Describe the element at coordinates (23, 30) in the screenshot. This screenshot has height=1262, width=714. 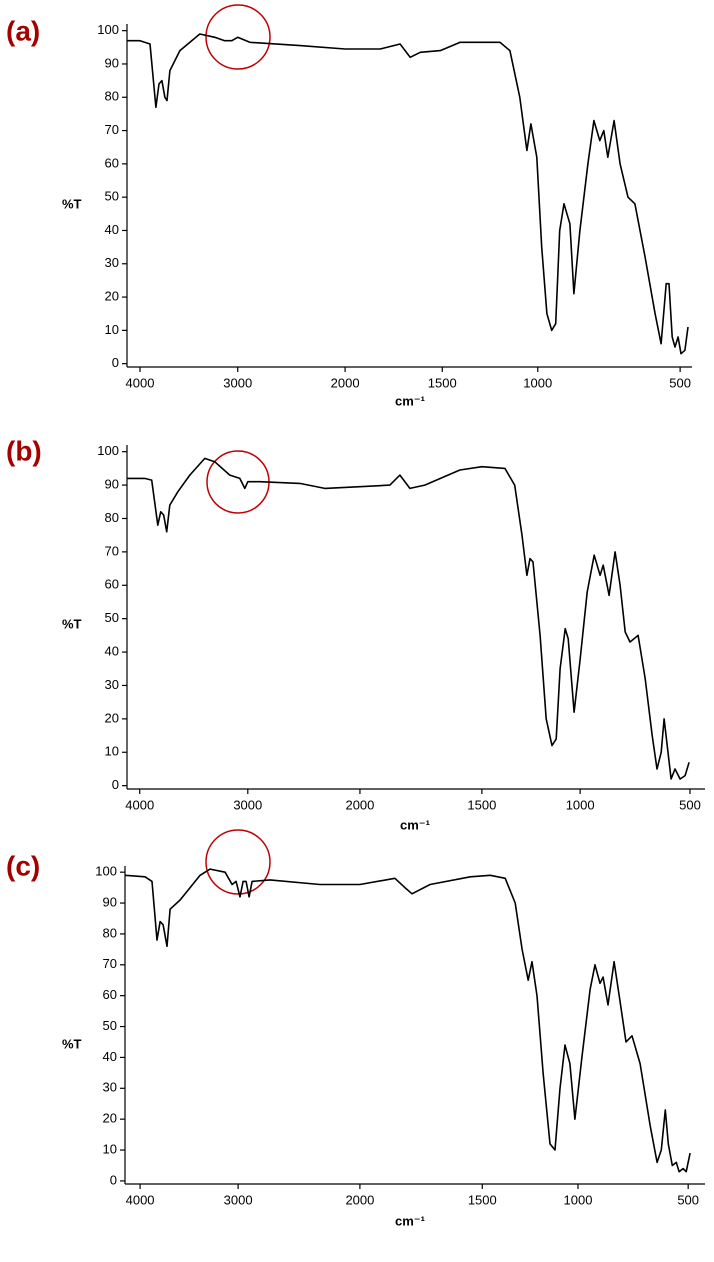
I see `panel-label: (a)` at that location.